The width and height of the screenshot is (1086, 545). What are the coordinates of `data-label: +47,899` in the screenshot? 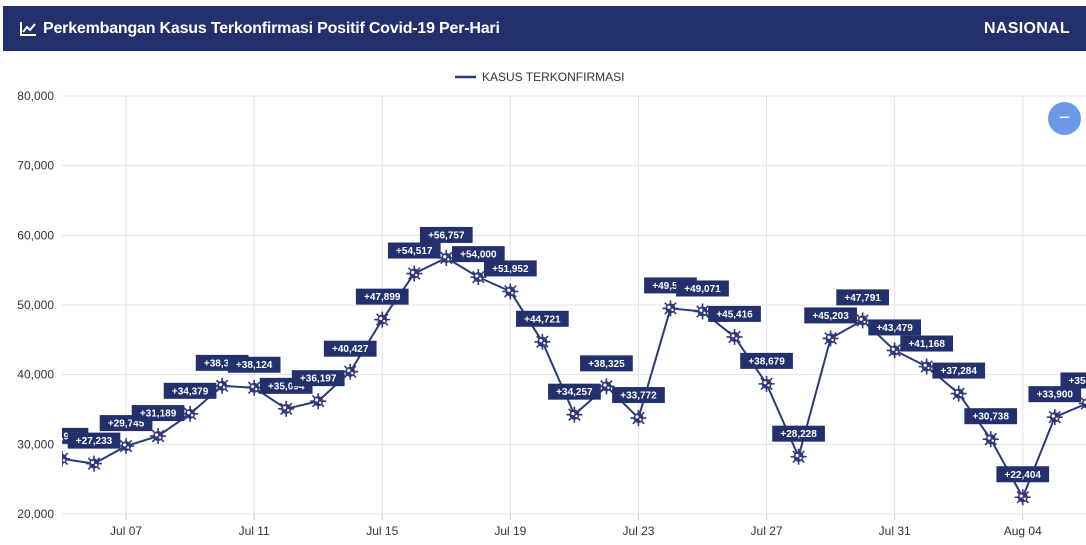 It's located at (382, 296).